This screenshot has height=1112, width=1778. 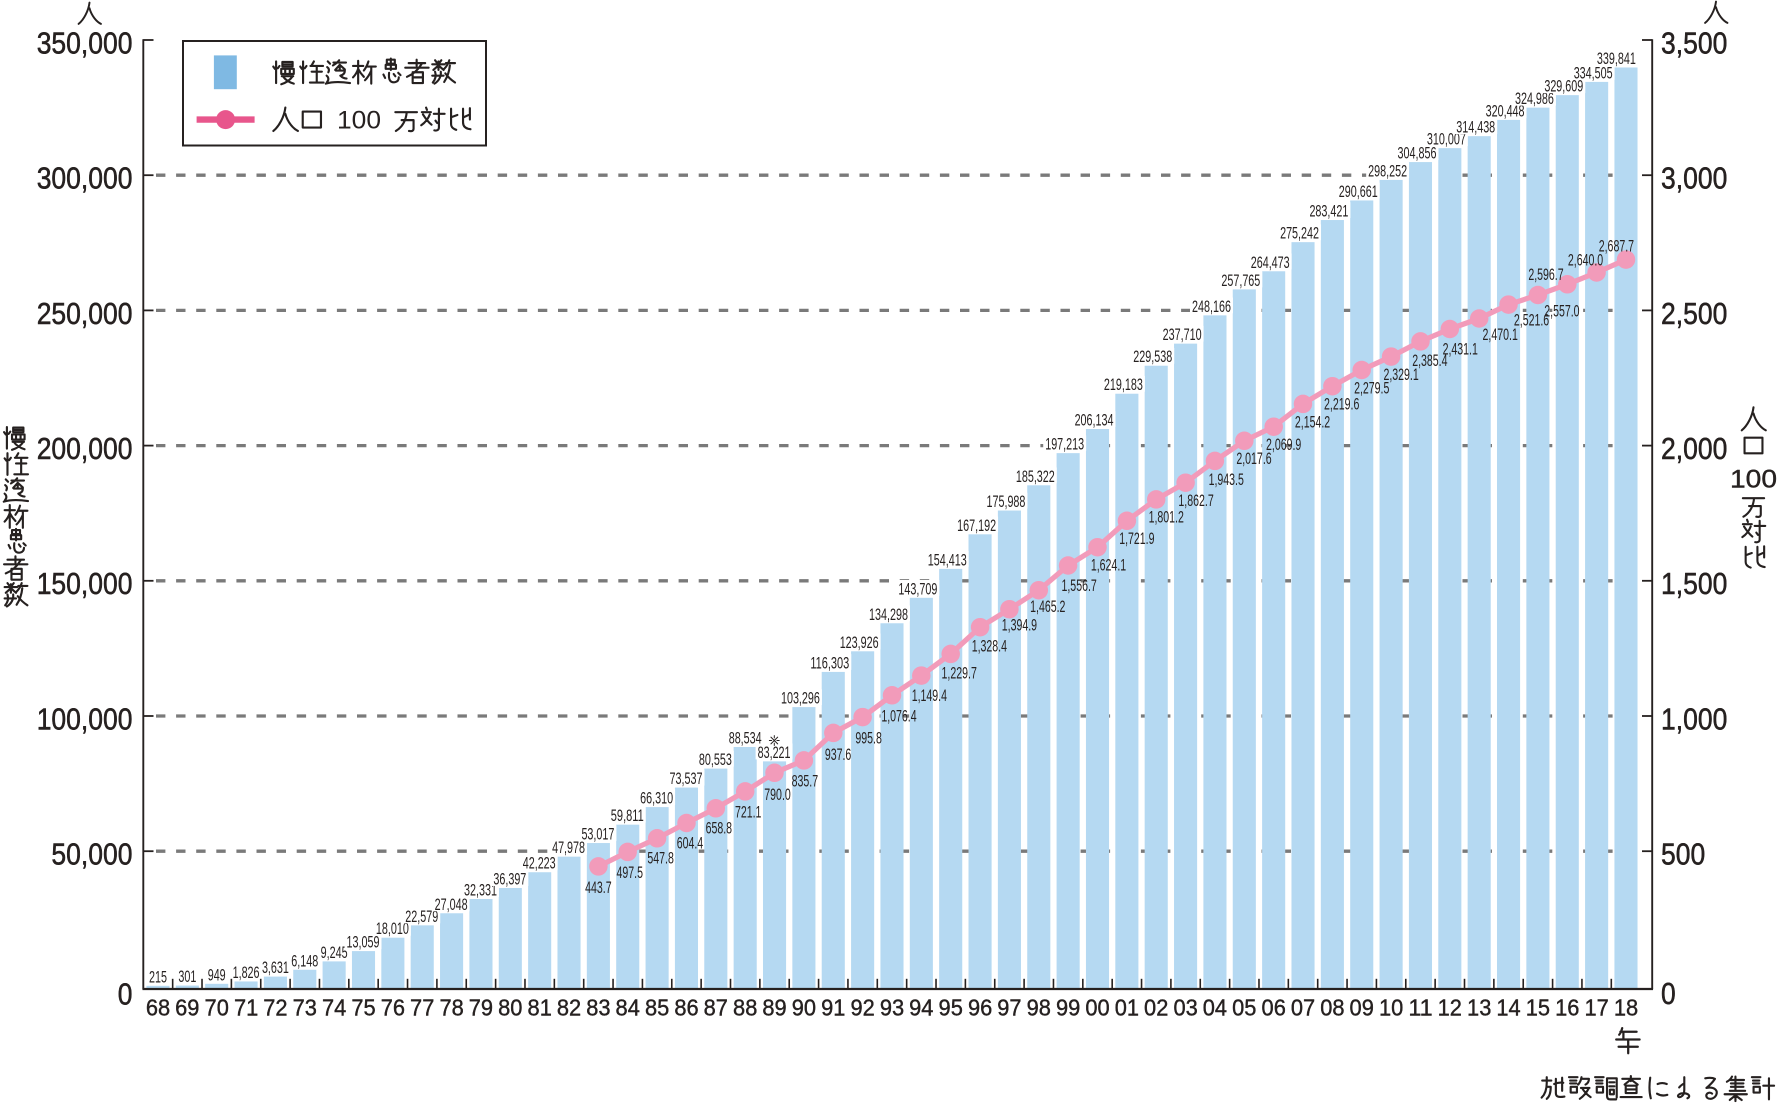 What do you see at coordinates (1567, 1007) in the screenshot?
I see `svg-text: 16` at bounding box center [1567, 1007].